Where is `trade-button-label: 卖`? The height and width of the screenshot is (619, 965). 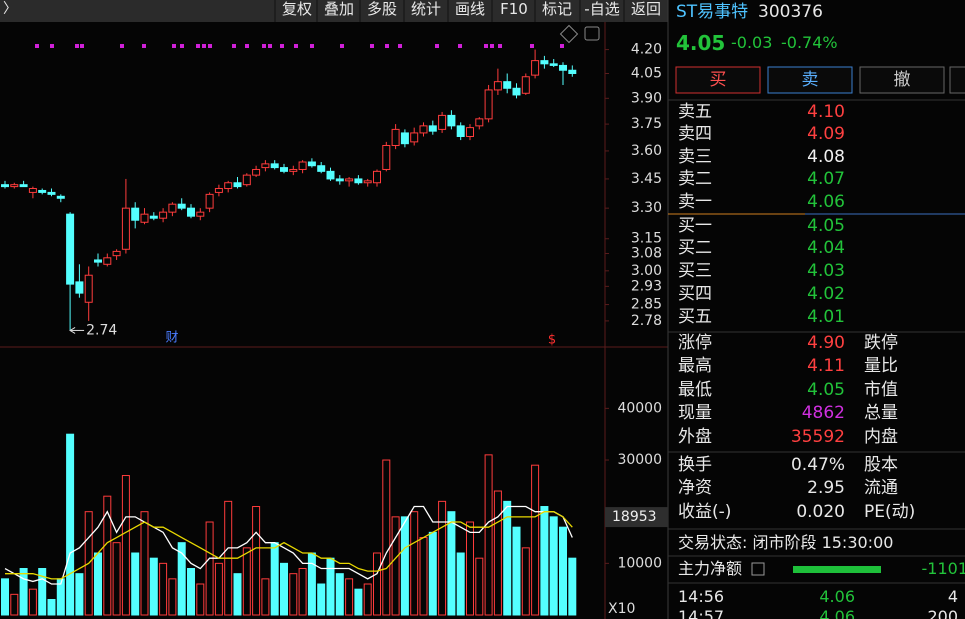 trade-button-label: 卖 is located at coordinates (810, 79).